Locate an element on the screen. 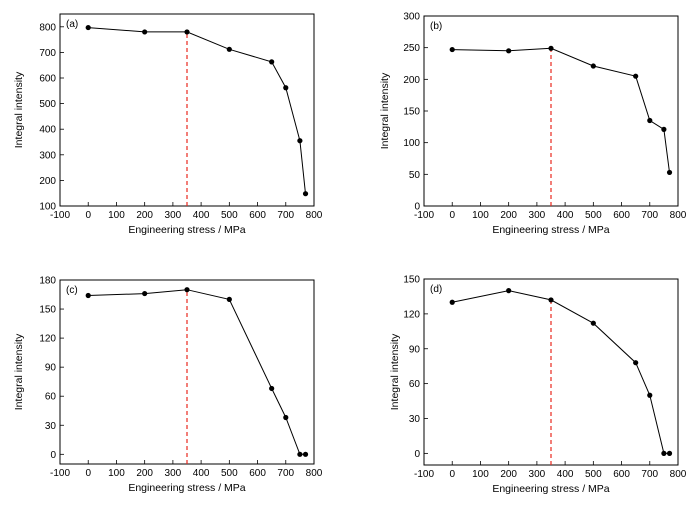 This screenshot has width=700, height=512. y-tick-label: 700 is located at coordinates (47, 53).